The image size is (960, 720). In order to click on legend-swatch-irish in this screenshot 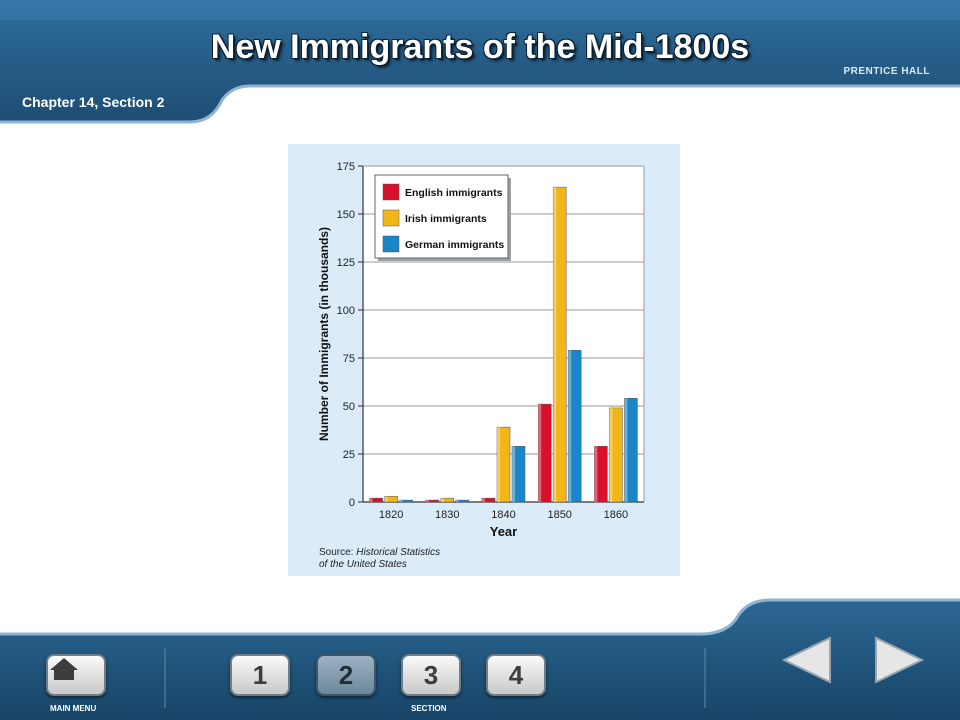, I will do `click(391, 218)`.